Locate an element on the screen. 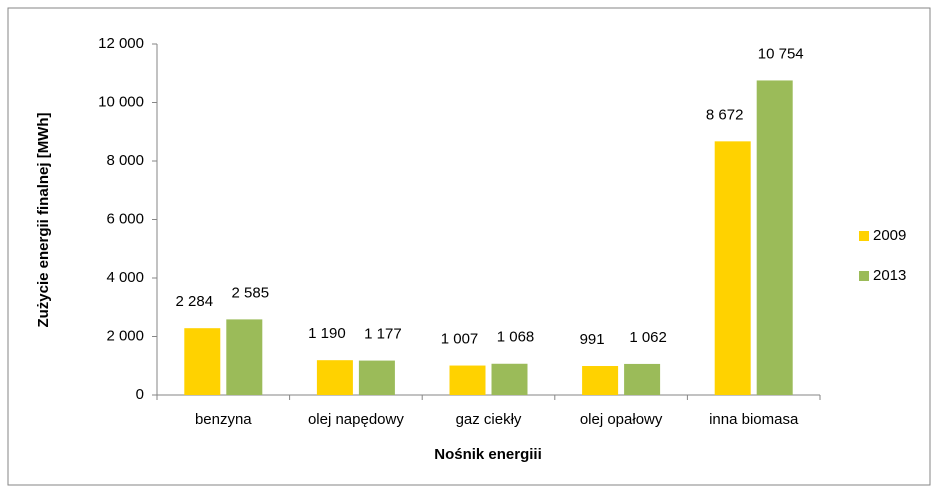 The image size is (939, 493). value-label: 2 585 is located at coordinates (251, 292).